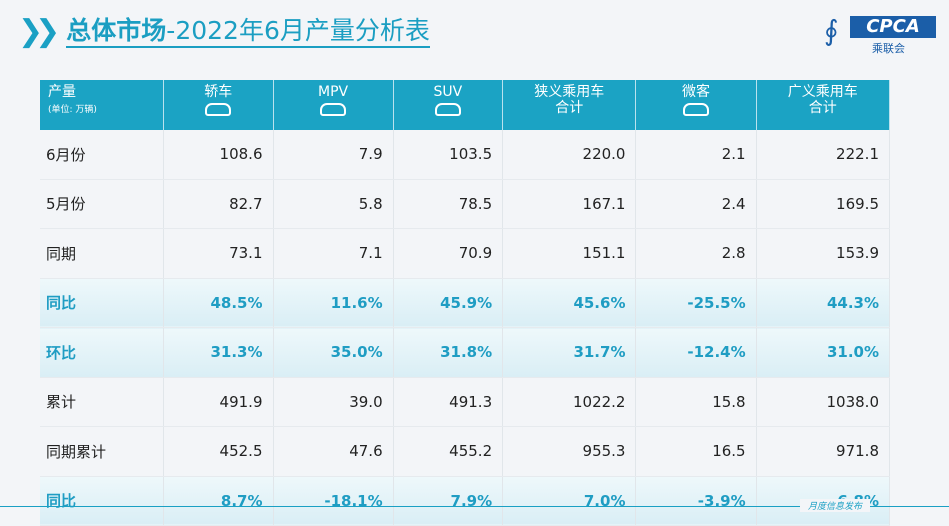  I want to click on table-row: 5月份 82.7 5.8 78.5 167.1 2.4 169.5, so click(465, 204).